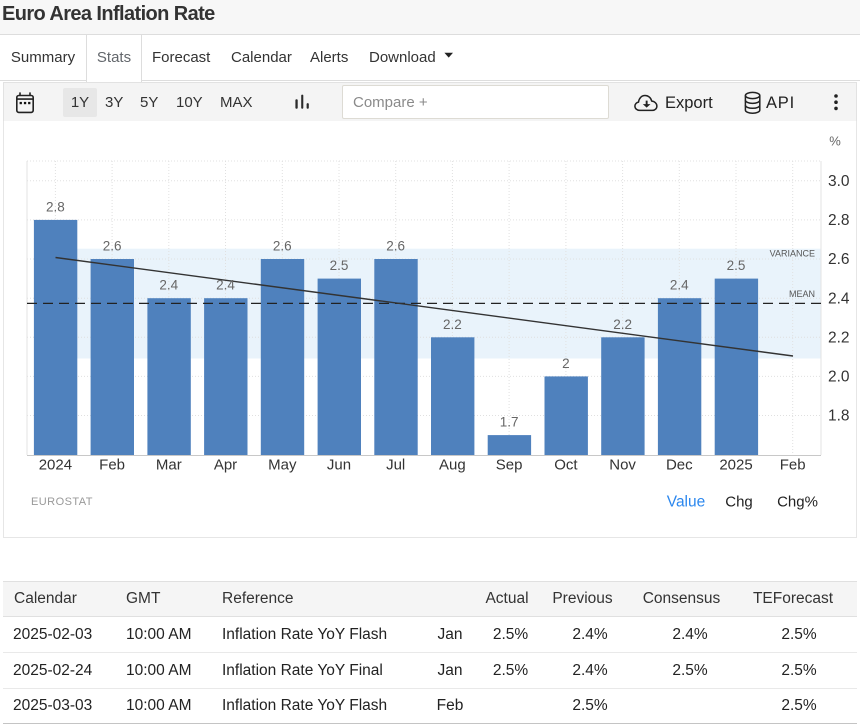 The width and height of the screenshot is (860, 725). I want to click on svg-text: 1.7, so click(509, 422).